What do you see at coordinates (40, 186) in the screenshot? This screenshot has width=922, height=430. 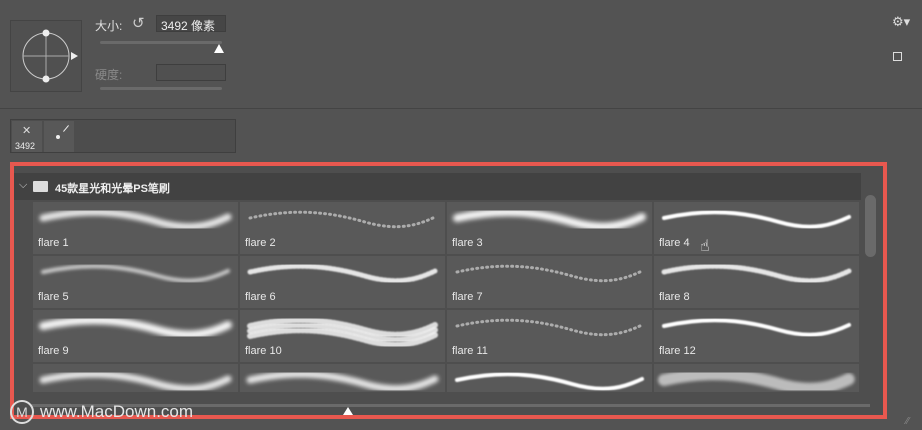 I see `folder-icon` at bounding box center [40, 186].